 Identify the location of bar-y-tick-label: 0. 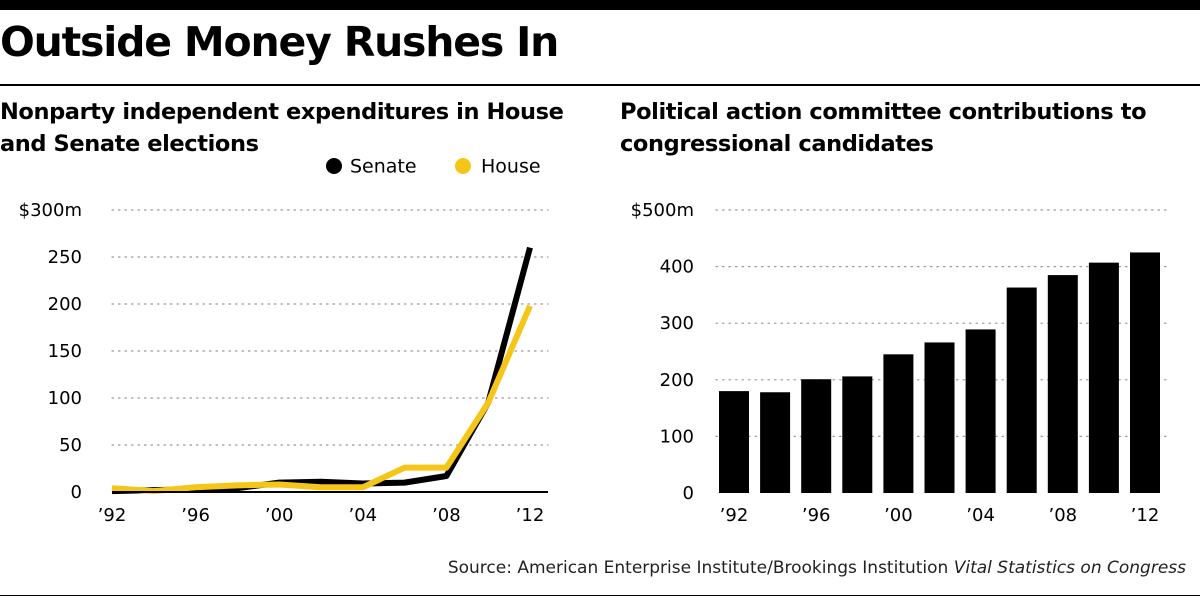
(688, 493).